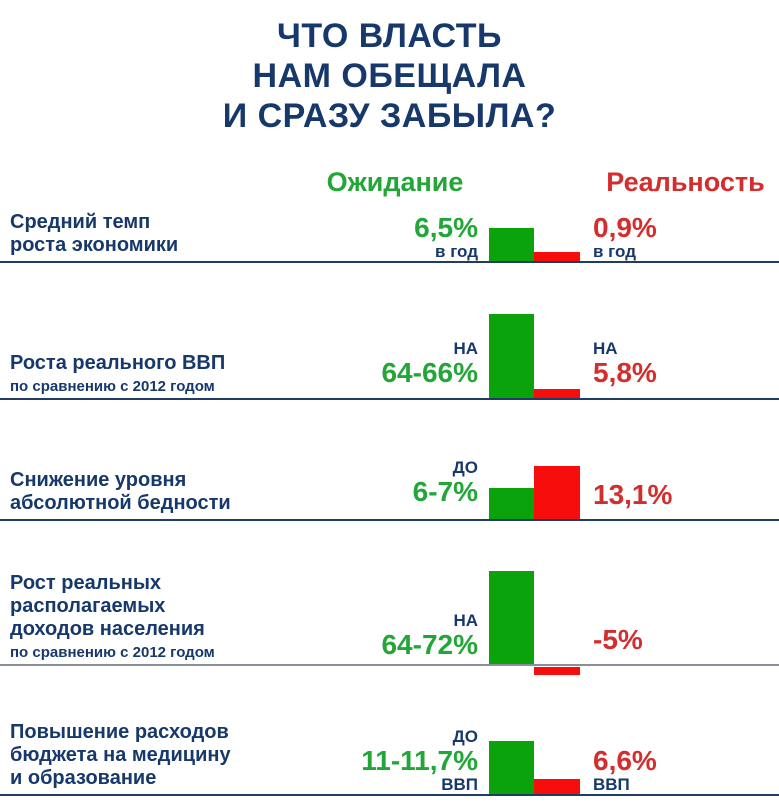 This screenshot has width=779, height=807. What do you see at coordinates (429, 372) in the screenshot?
I see `expected-value: 64-66%` at bounding box center [429, 372].